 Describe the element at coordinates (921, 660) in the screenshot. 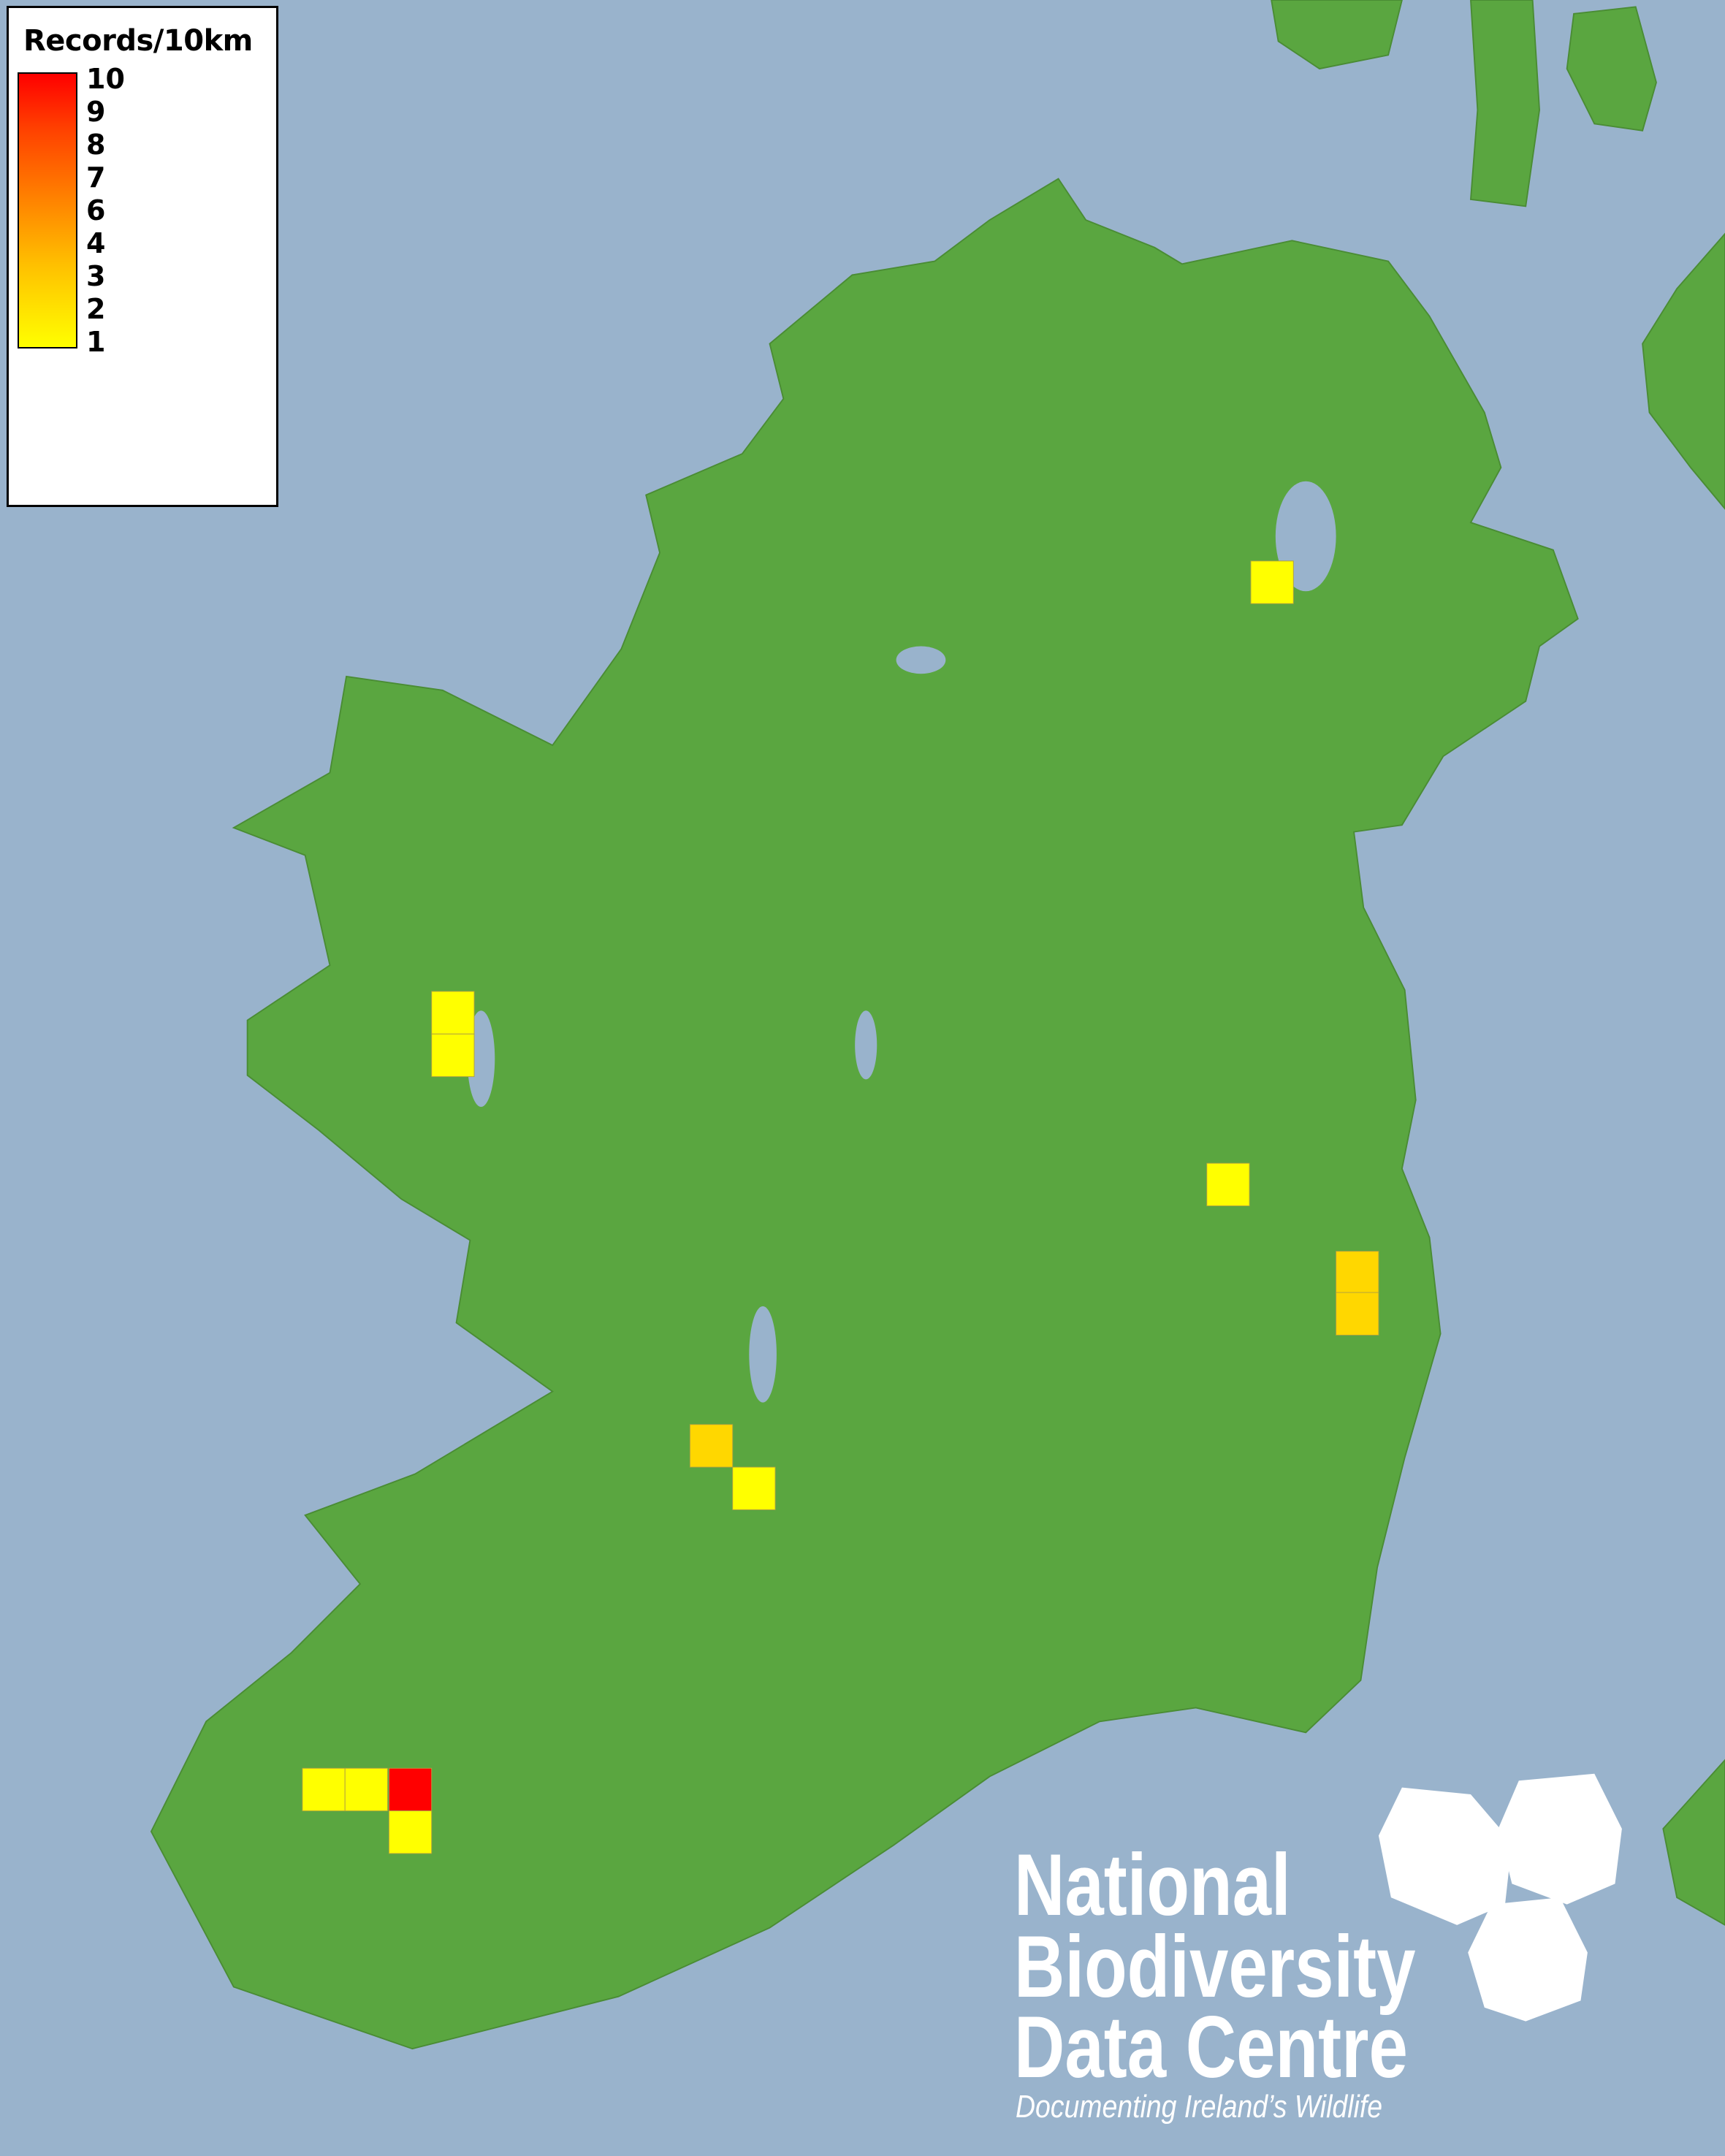

I see `lough-erne` at that location.